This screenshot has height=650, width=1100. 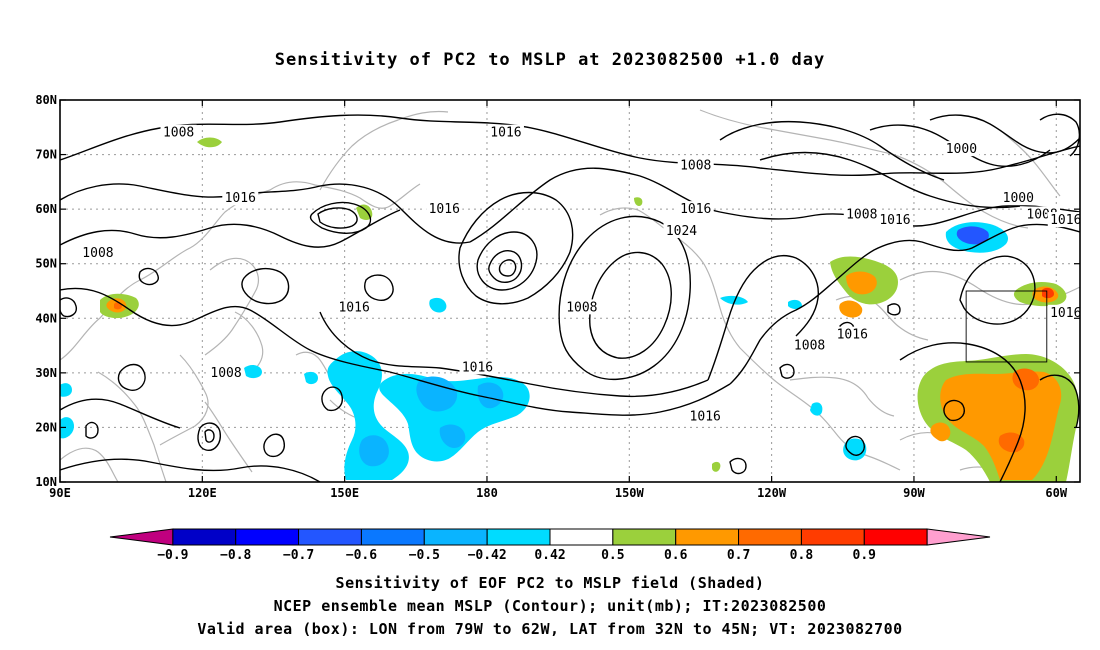 I want to click on lat-tick-label: 80N, so click(x=46, y=100).